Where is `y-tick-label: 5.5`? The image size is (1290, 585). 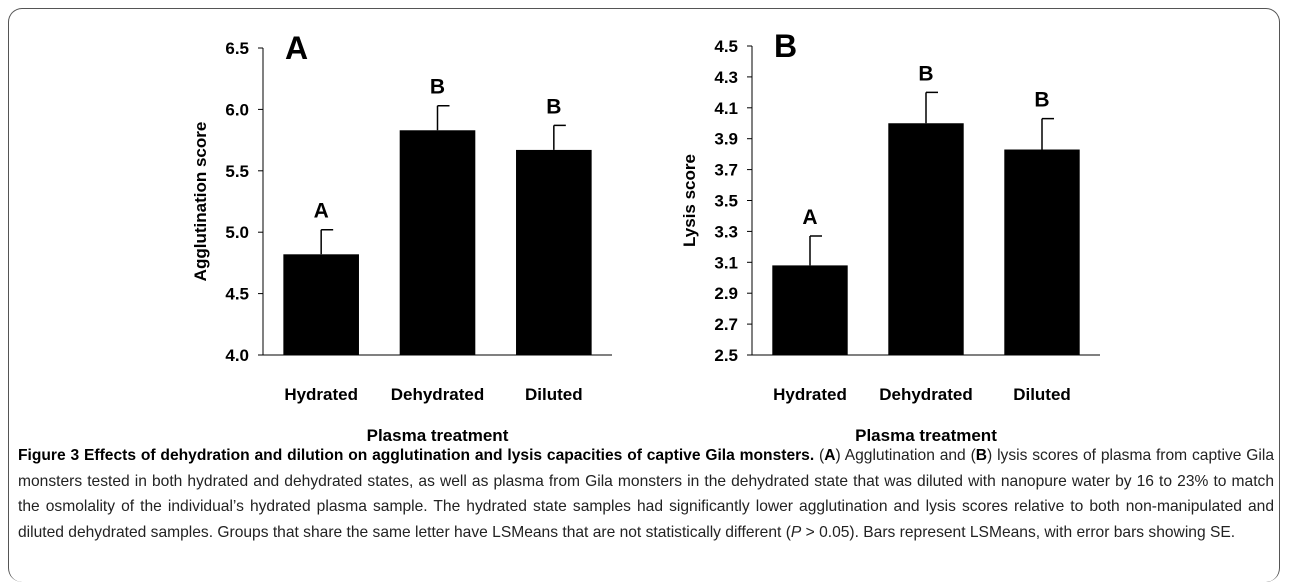 y-tick-label: 5.5 is located at coordinates (237, 171).